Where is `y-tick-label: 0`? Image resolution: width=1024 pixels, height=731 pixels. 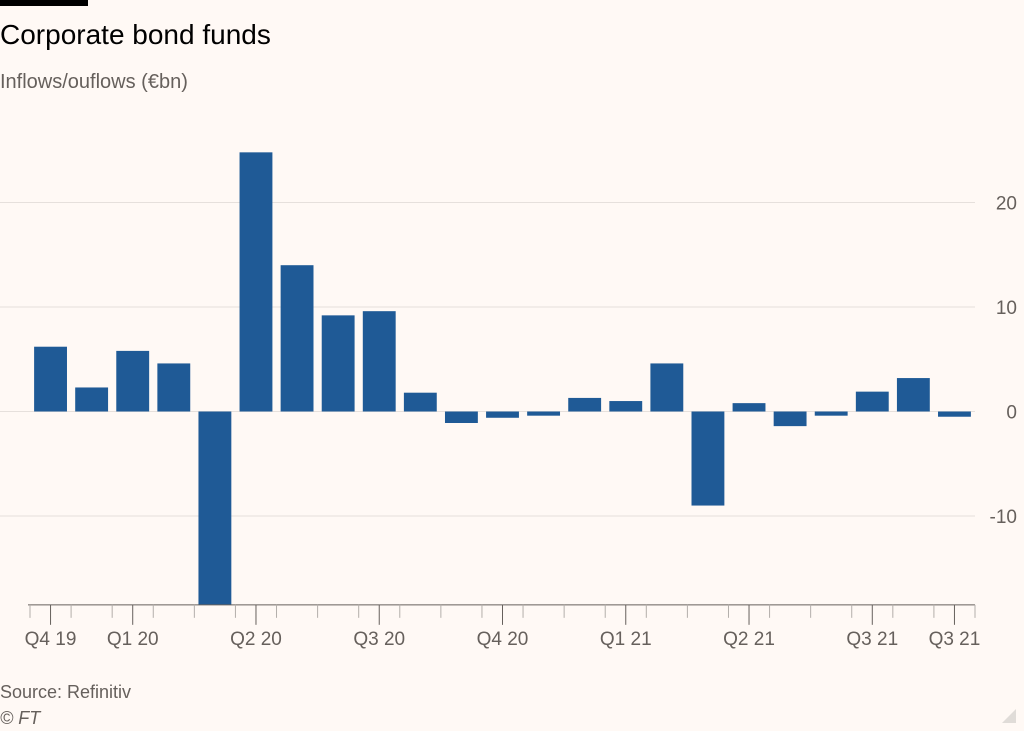 y-tick-label: 0 is located at coordinates (1011, 413).